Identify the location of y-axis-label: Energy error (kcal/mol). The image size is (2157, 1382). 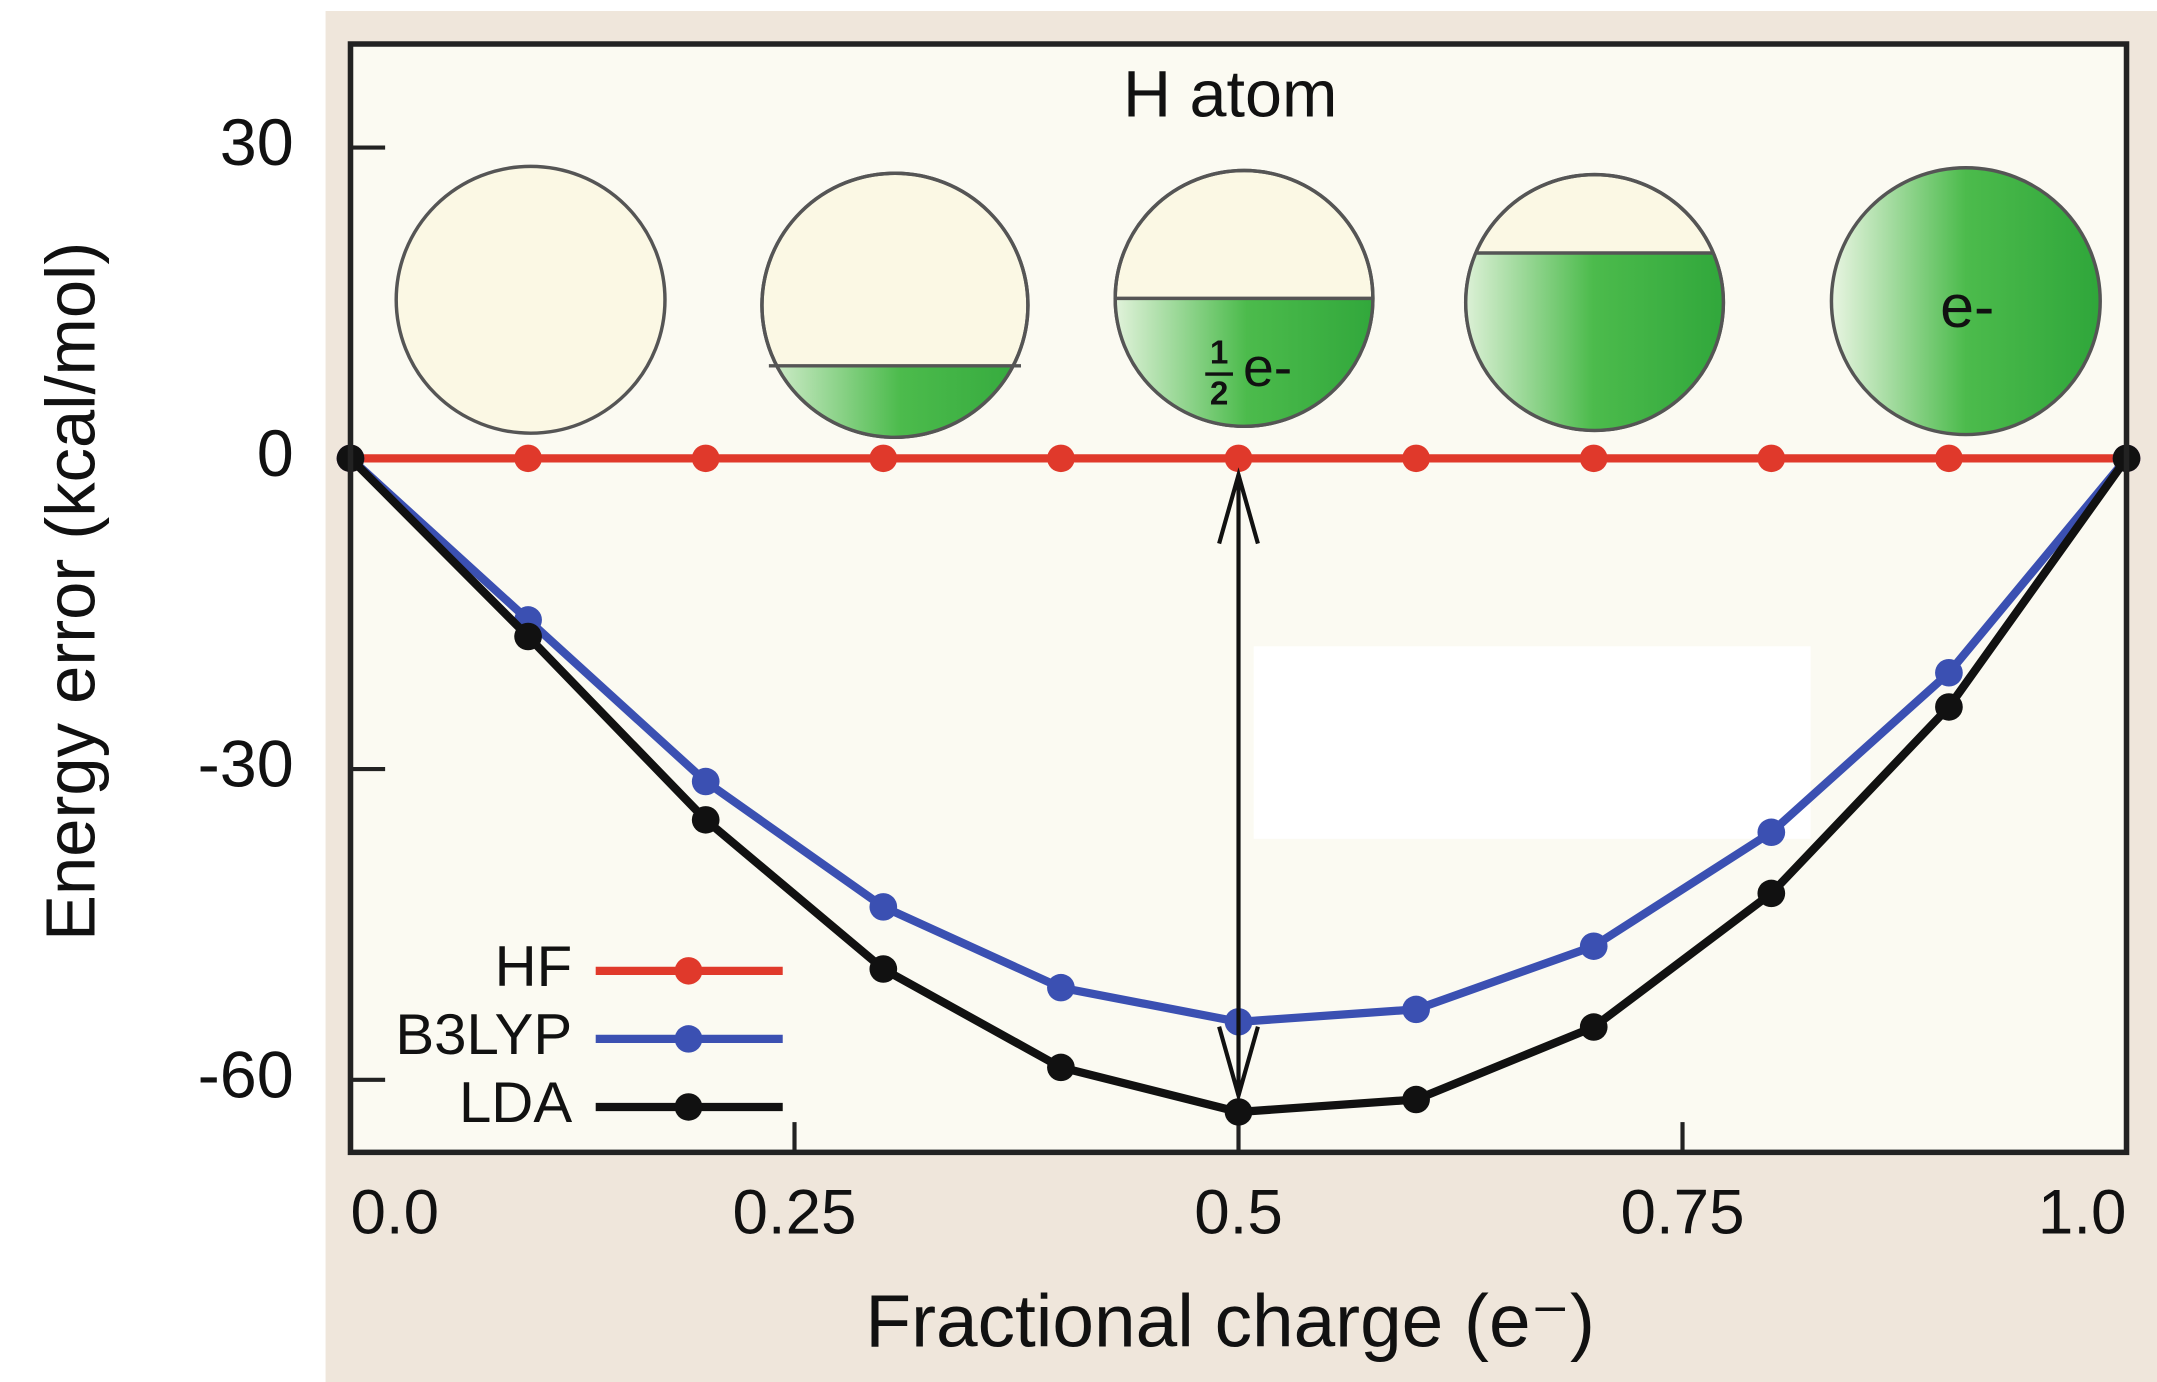
(70, 591).